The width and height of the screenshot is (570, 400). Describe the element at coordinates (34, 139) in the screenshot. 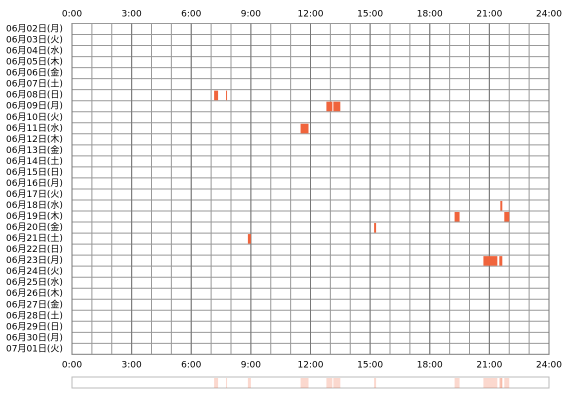

I see `row-label: 06月12日(木)` at that location.